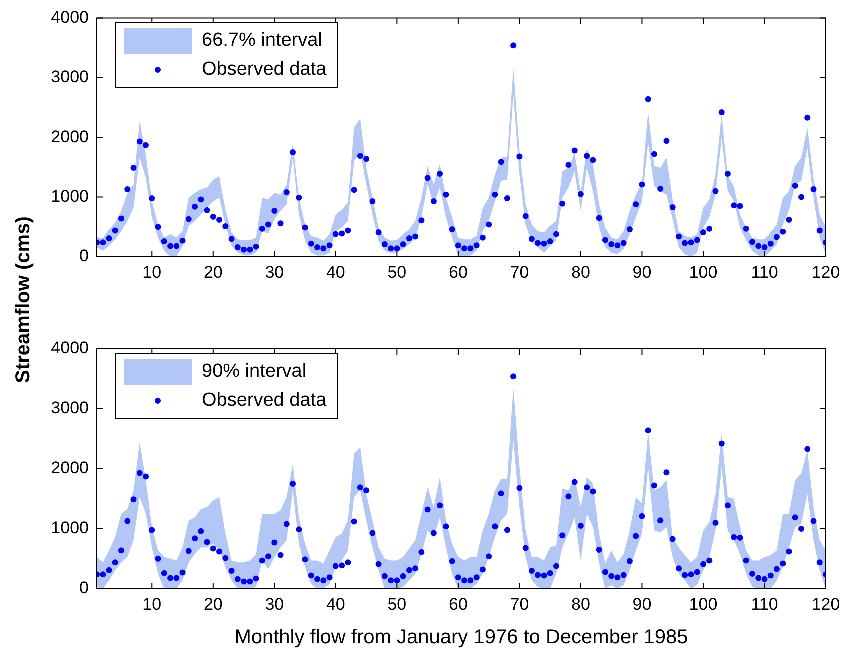 Image resolution: width=848 pixels, height=654 pixels. What do you see at coordinates (461, 637) in the screenshot?
I see `x-axis-title: Monthly flow from January 1976 to December 1985` at bounding box center [461, 637].